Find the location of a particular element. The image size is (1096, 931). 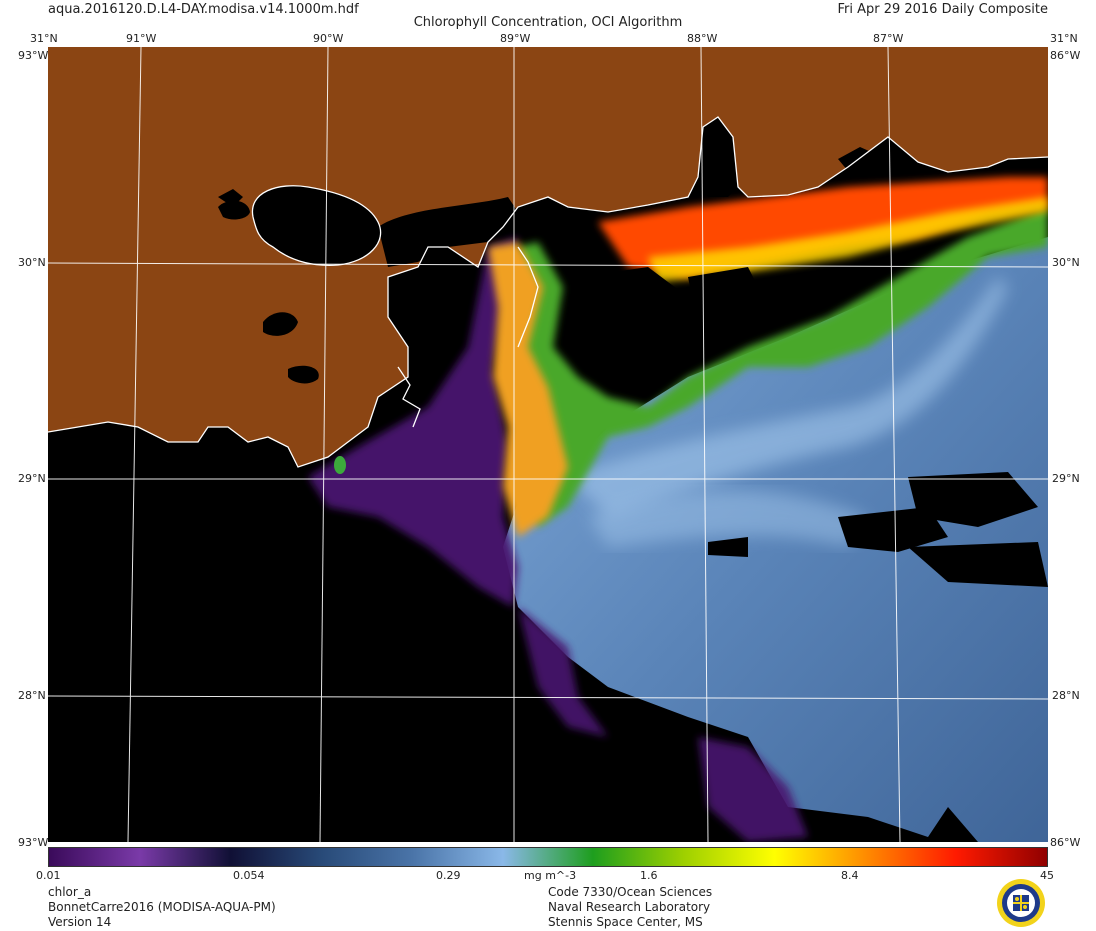

colorbar-tick-2: 0.29 is located at coordinates (448, 875).